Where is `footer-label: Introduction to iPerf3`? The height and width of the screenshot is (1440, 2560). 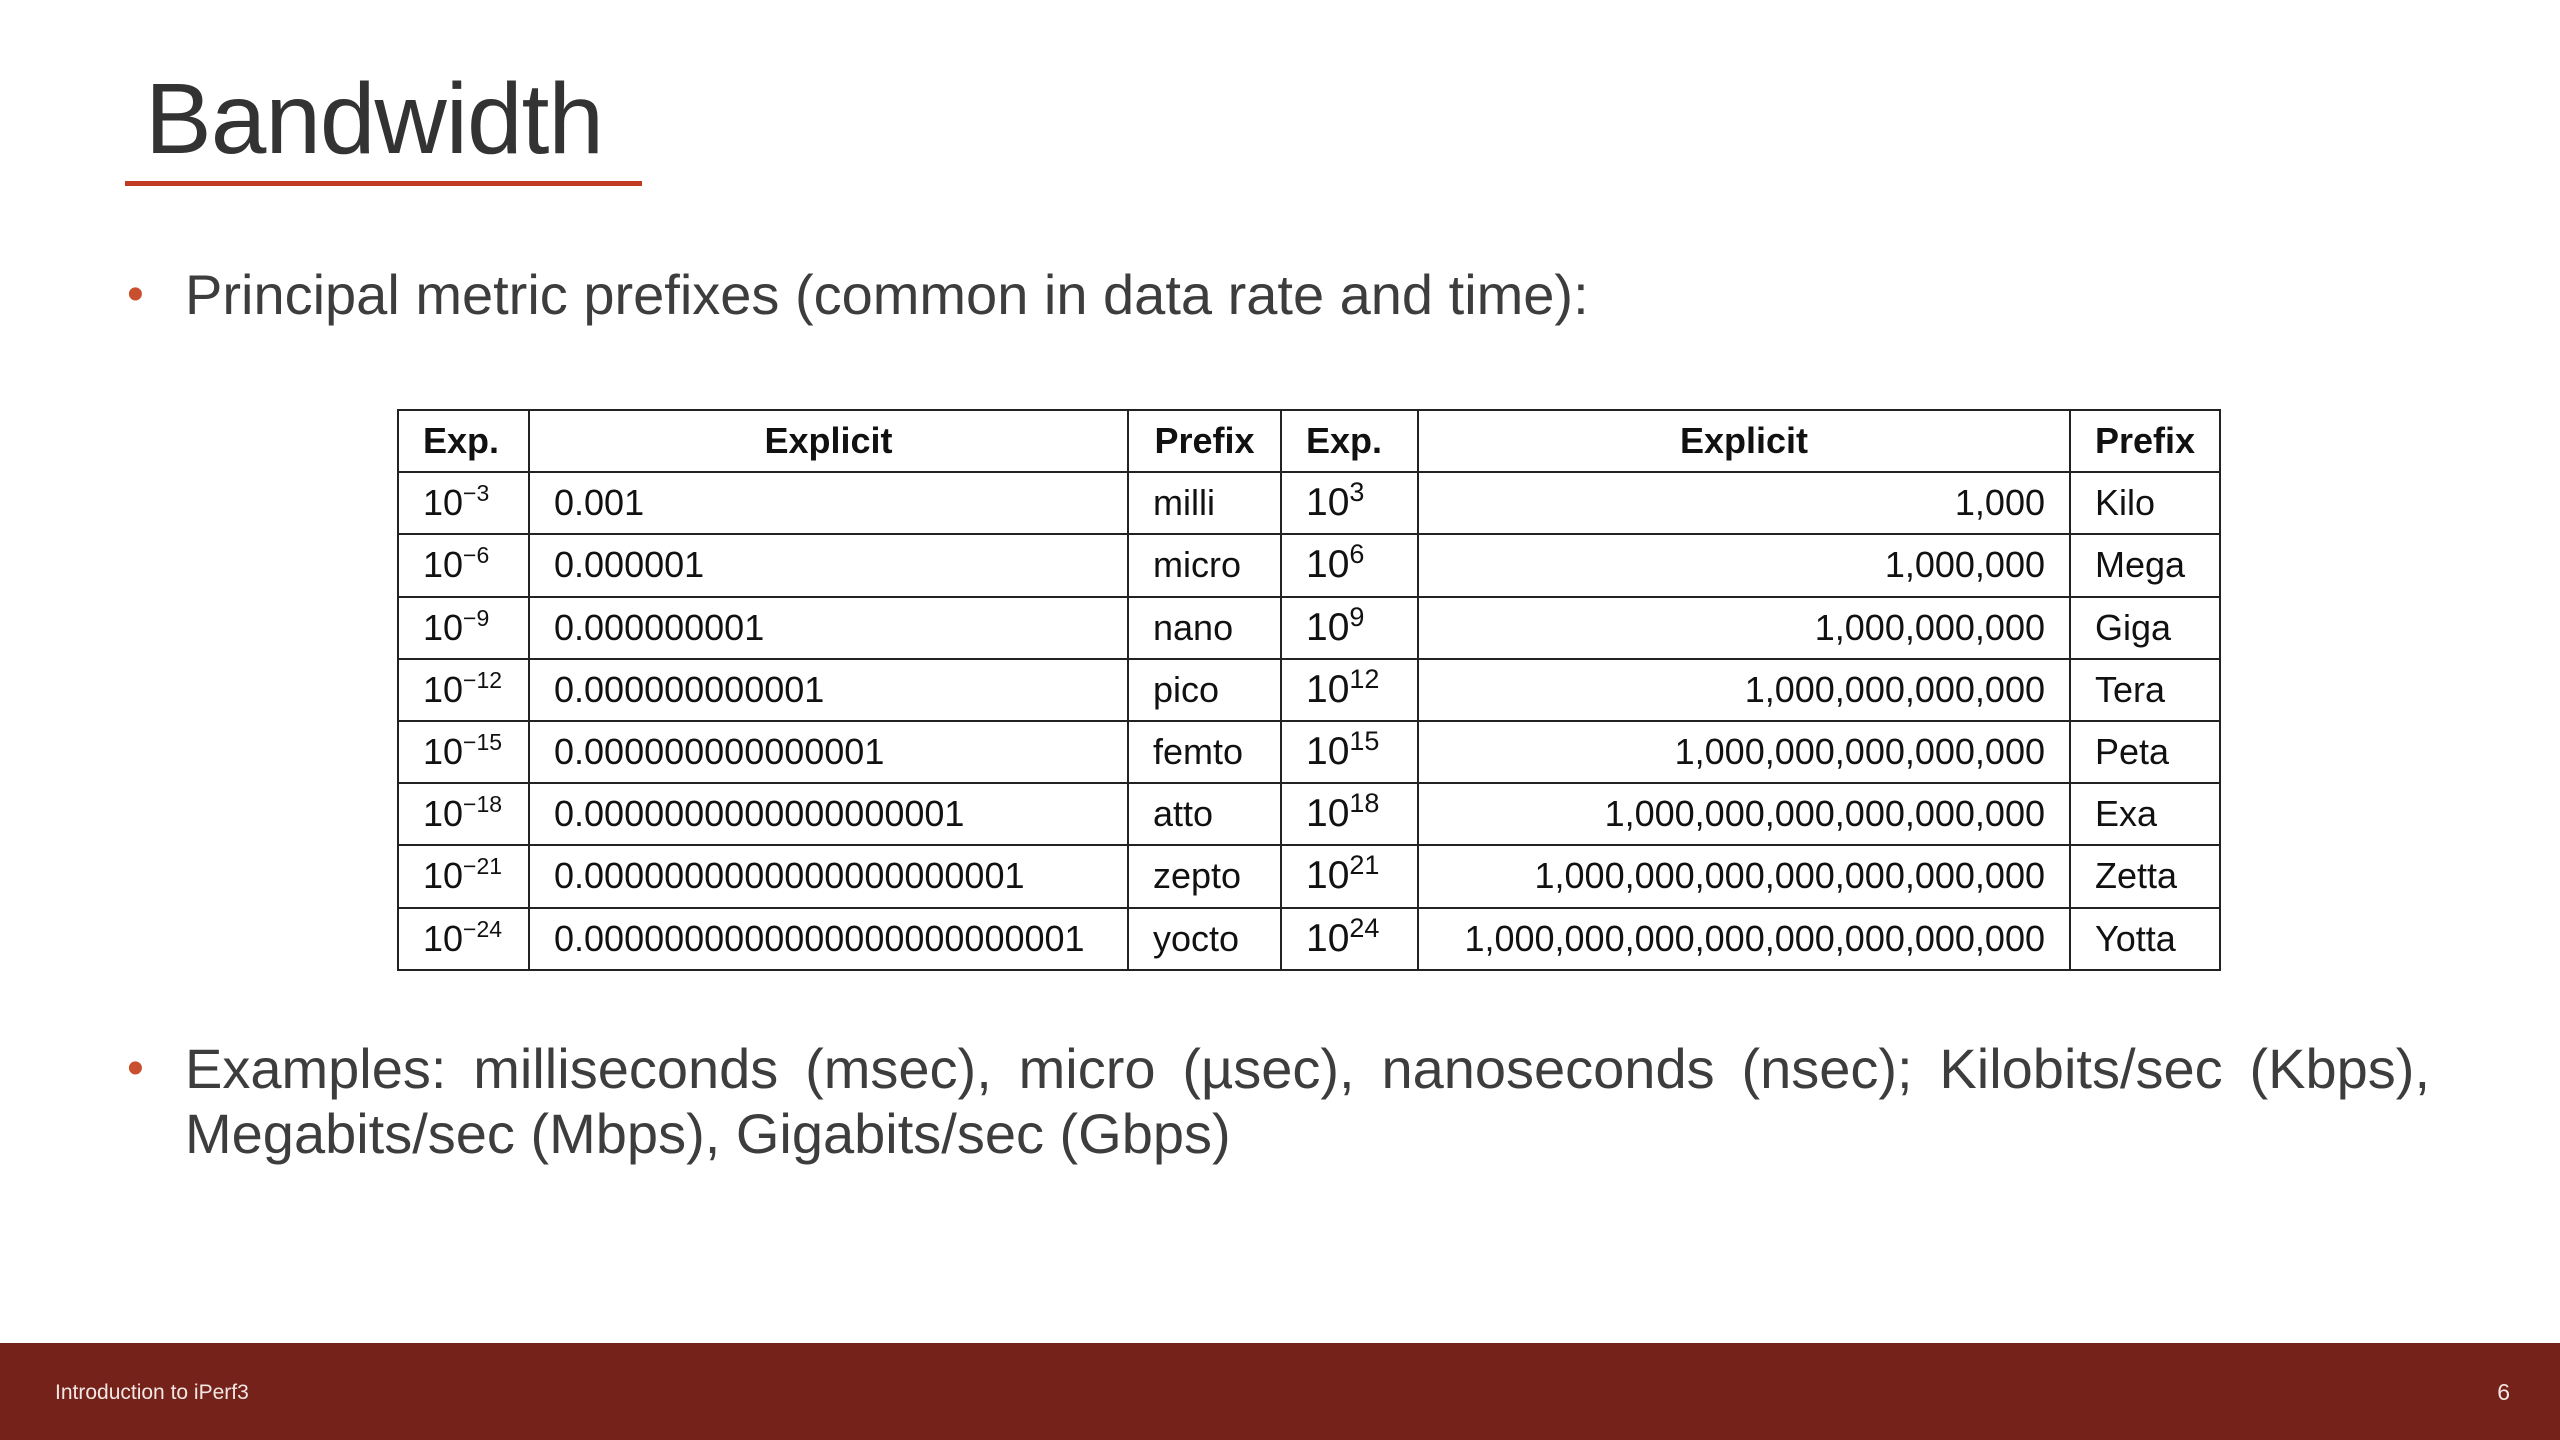
footer-label: Introduction to iPerf3 is located at coordinates (152, 1392).